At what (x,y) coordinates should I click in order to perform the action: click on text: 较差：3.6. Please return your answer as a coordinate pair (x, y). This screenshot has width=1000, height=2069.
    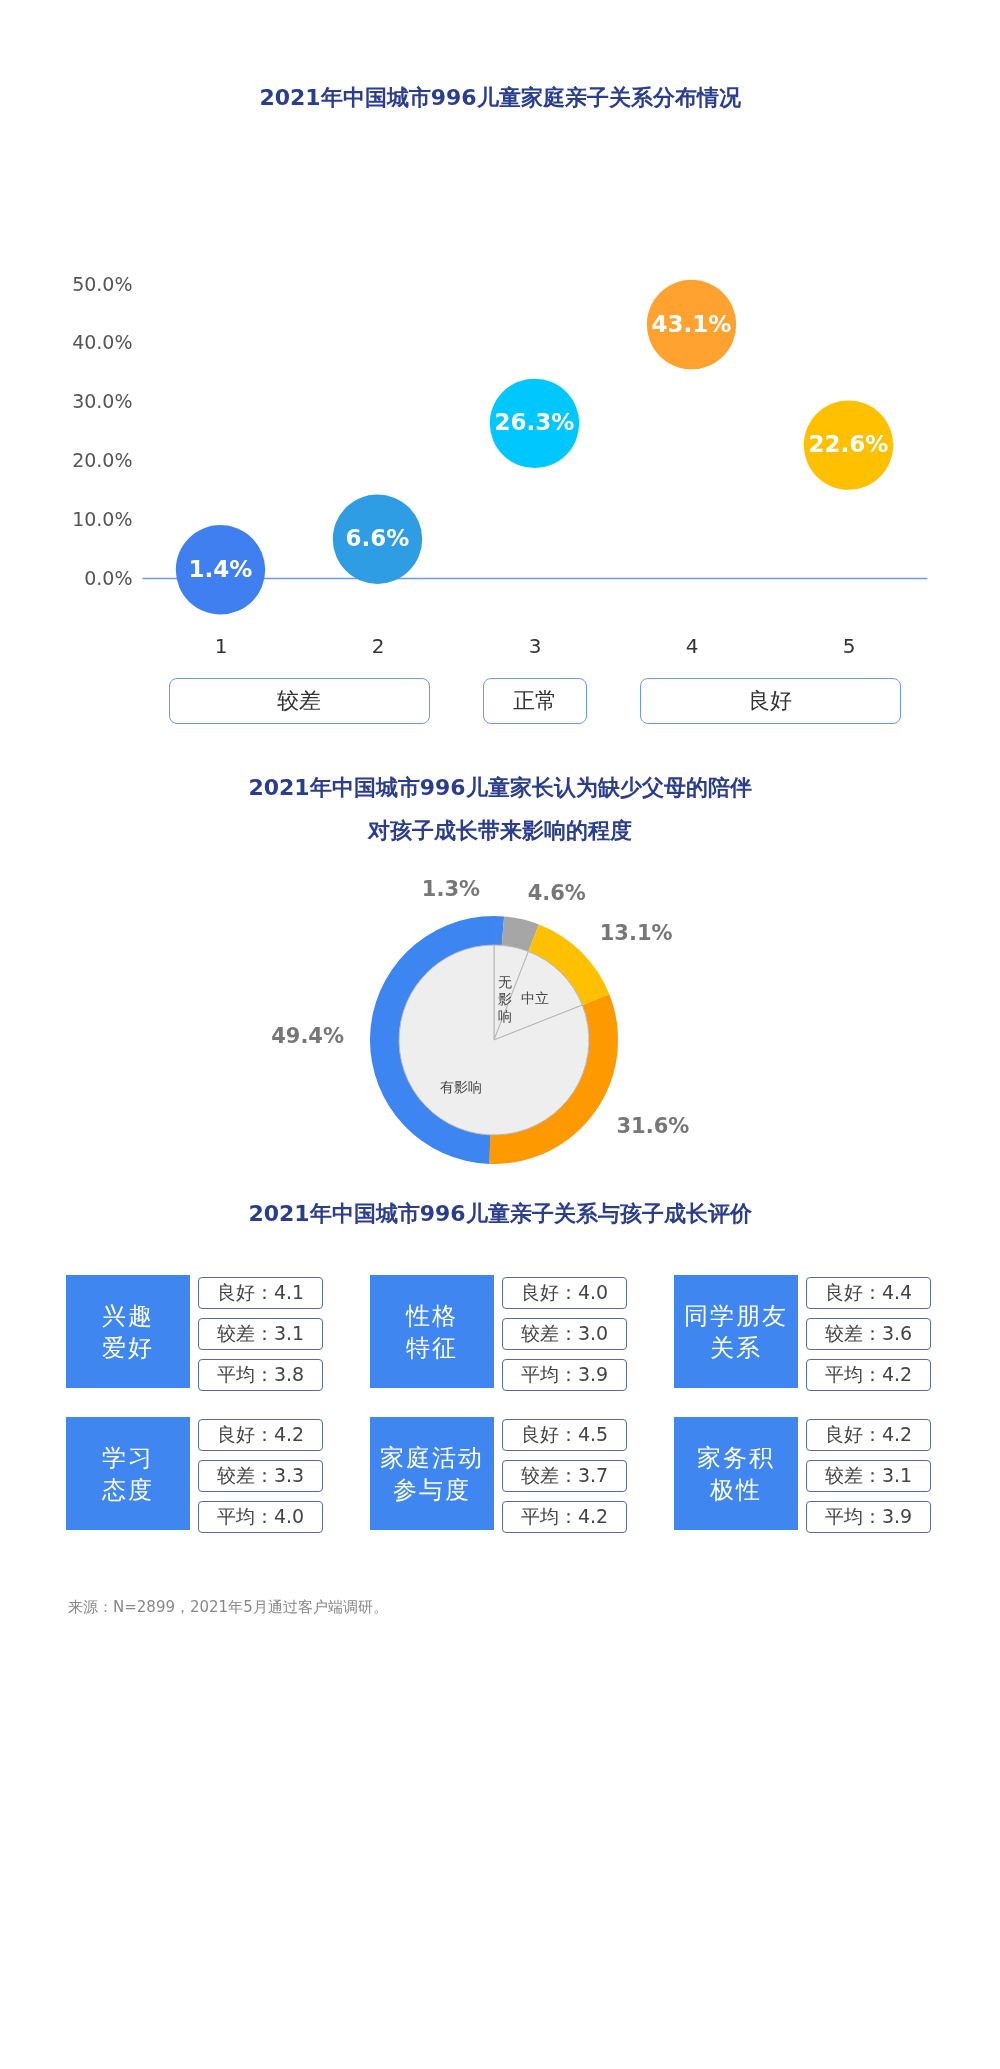
    Looking at the image, I should click on (868, 1334).